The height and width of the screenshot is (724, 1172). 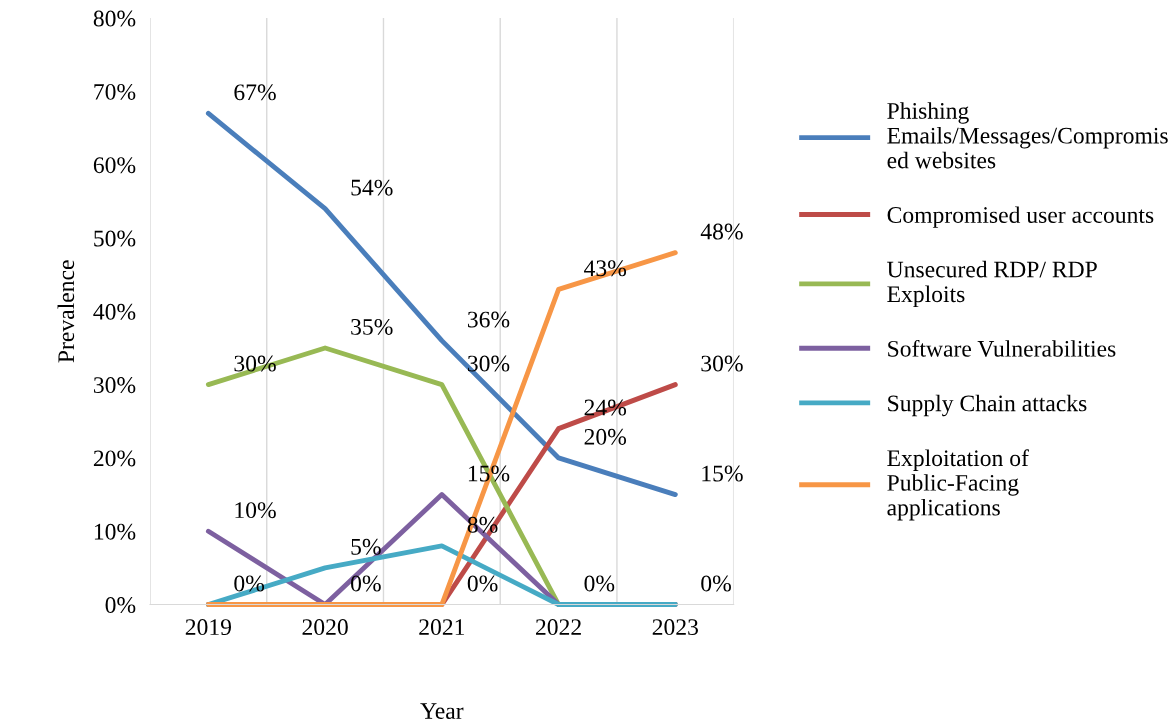 I want to click on y-tick-label: 20%, so click(x=114, y=458).